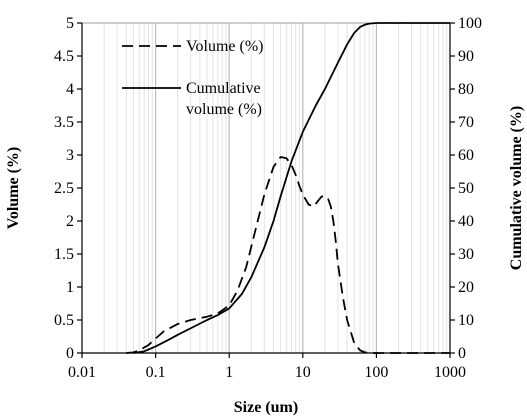 This screenshot has height=419, width=527. What do you see at coordinates (450, 372) in the screenshot?
I see `x-tick-label: 1000` at bounding box center [450, 372].